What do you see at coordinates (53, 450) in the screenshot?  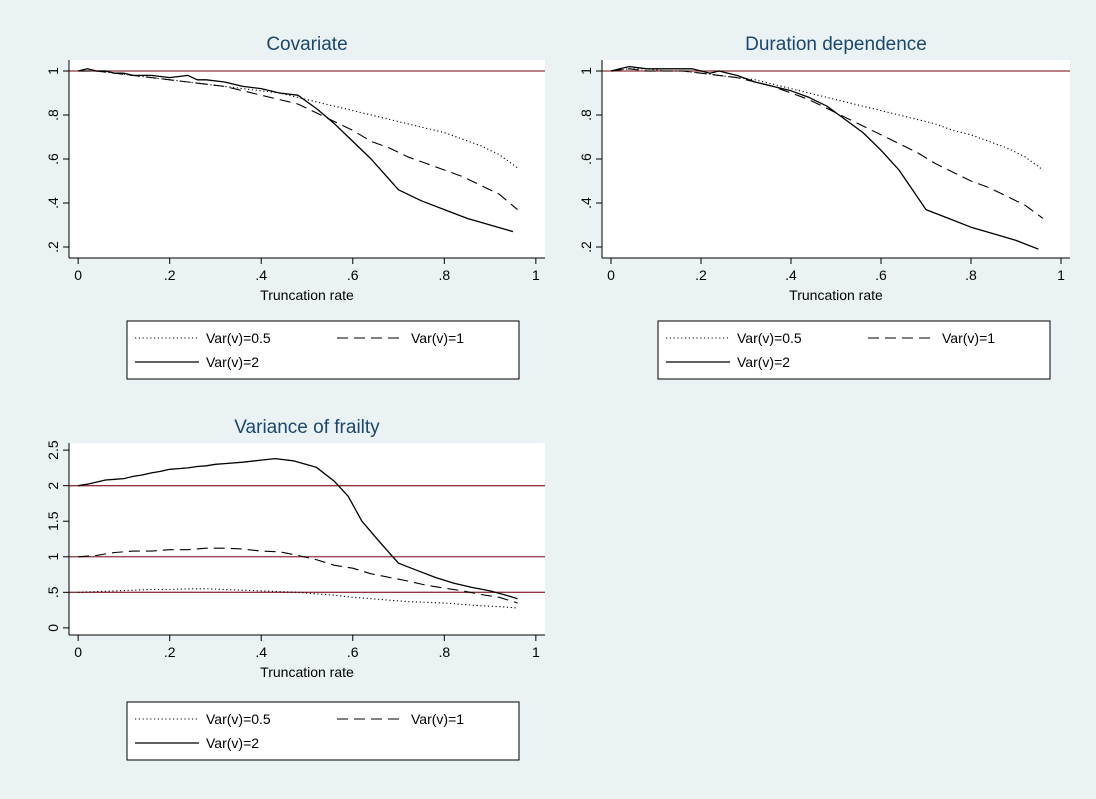 I see `y-tick-label: 2.5` at bounding box center [53, 450].